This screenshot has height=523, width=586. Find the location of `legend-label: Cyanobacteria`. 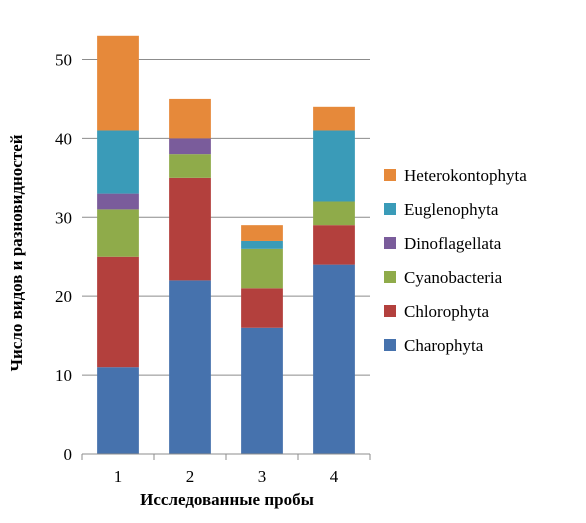

legend-label: Cyanobacteria is located at coordinates (453, 277).